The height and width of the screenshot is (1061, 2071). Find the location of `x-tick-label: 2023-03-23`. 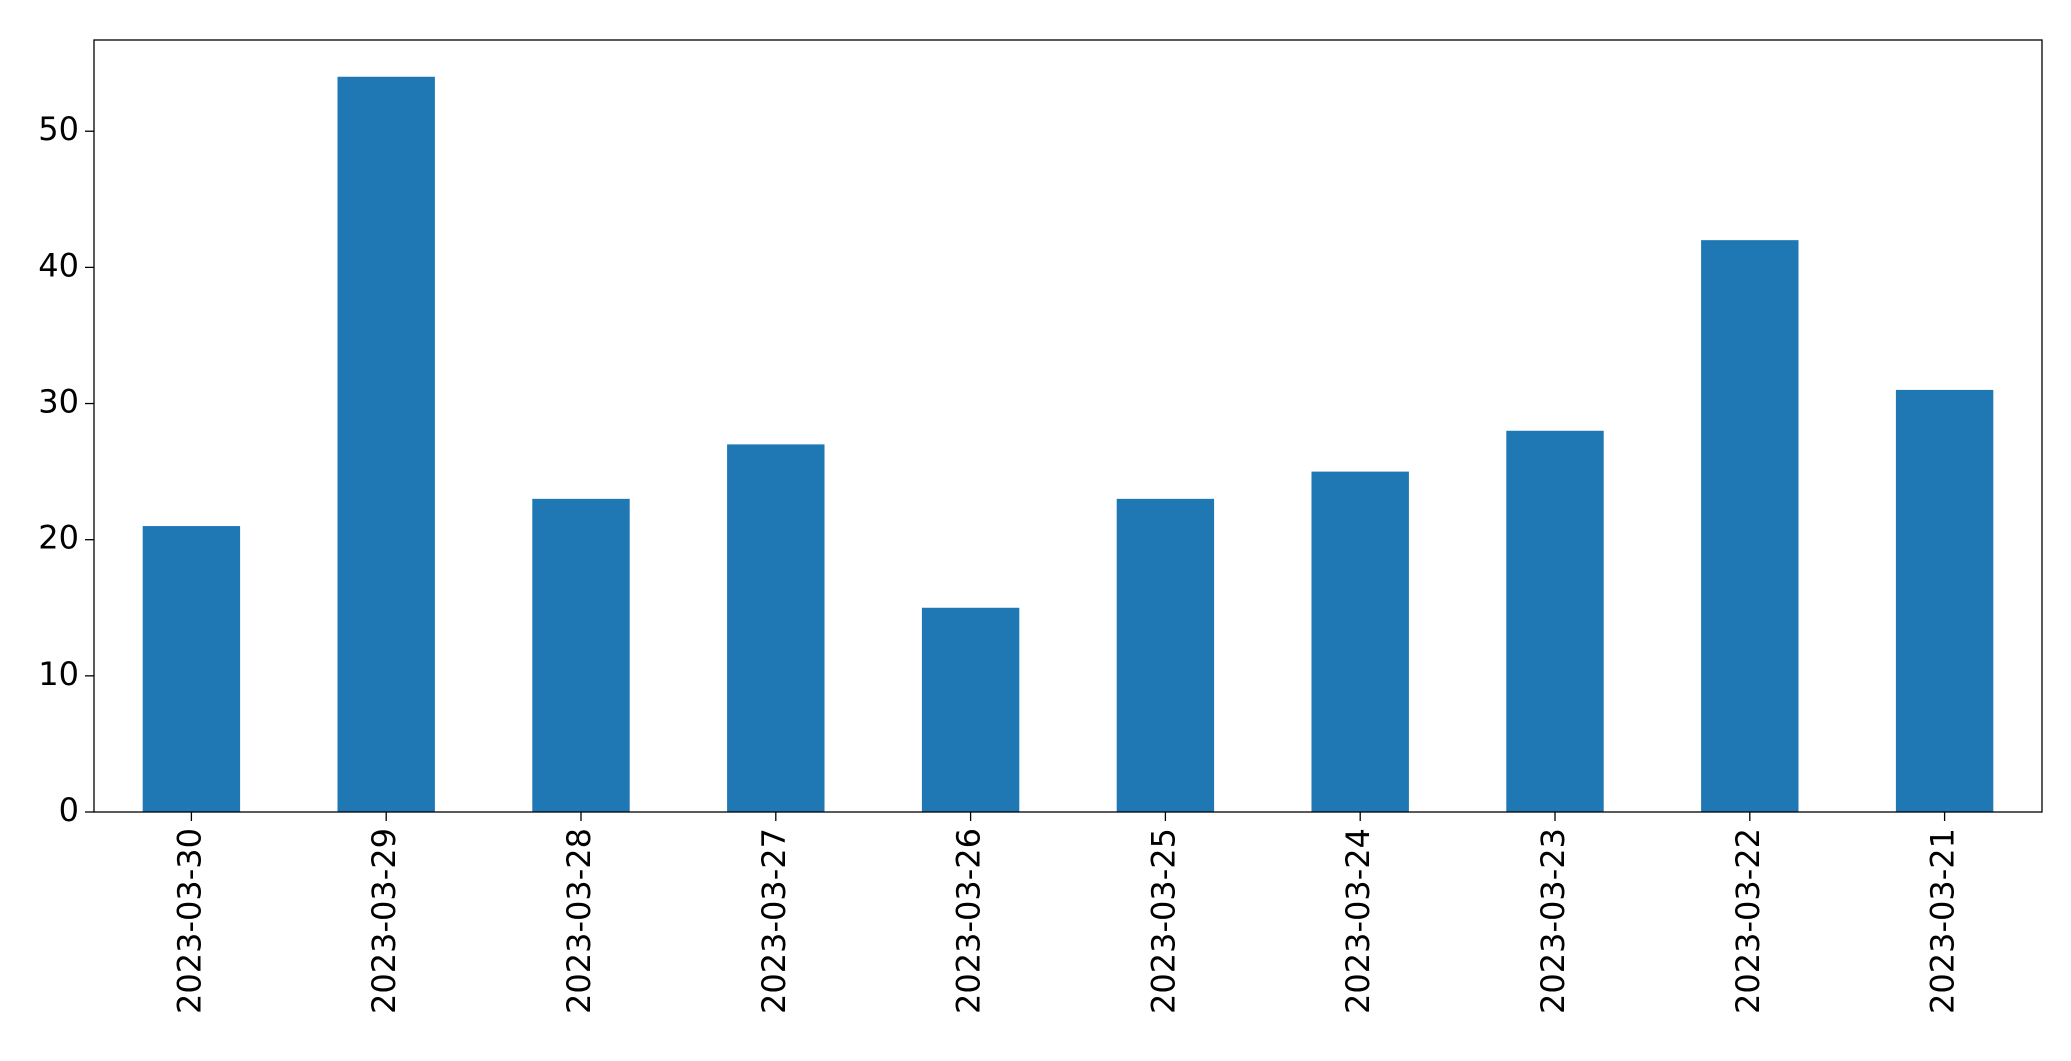

x-tick-label: 2023-03-23 is located at coordinates (1553, 921).